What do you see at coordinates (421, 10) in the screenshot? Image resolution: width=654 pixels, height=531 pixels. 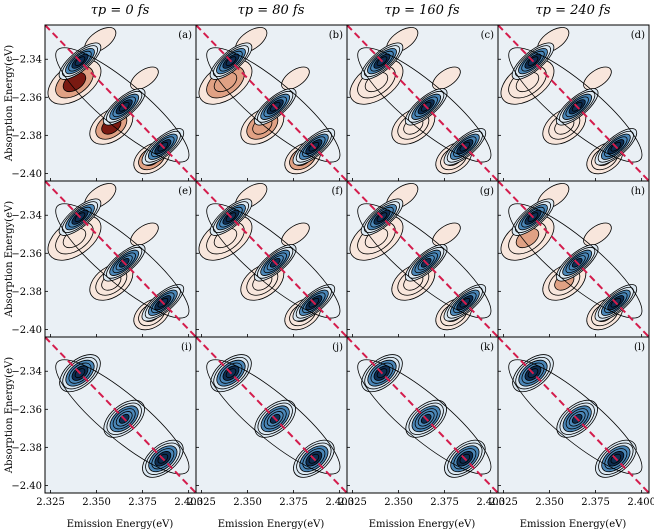 I see `column-title-2: τp = 160 fs` at bounding box center [421, 10].